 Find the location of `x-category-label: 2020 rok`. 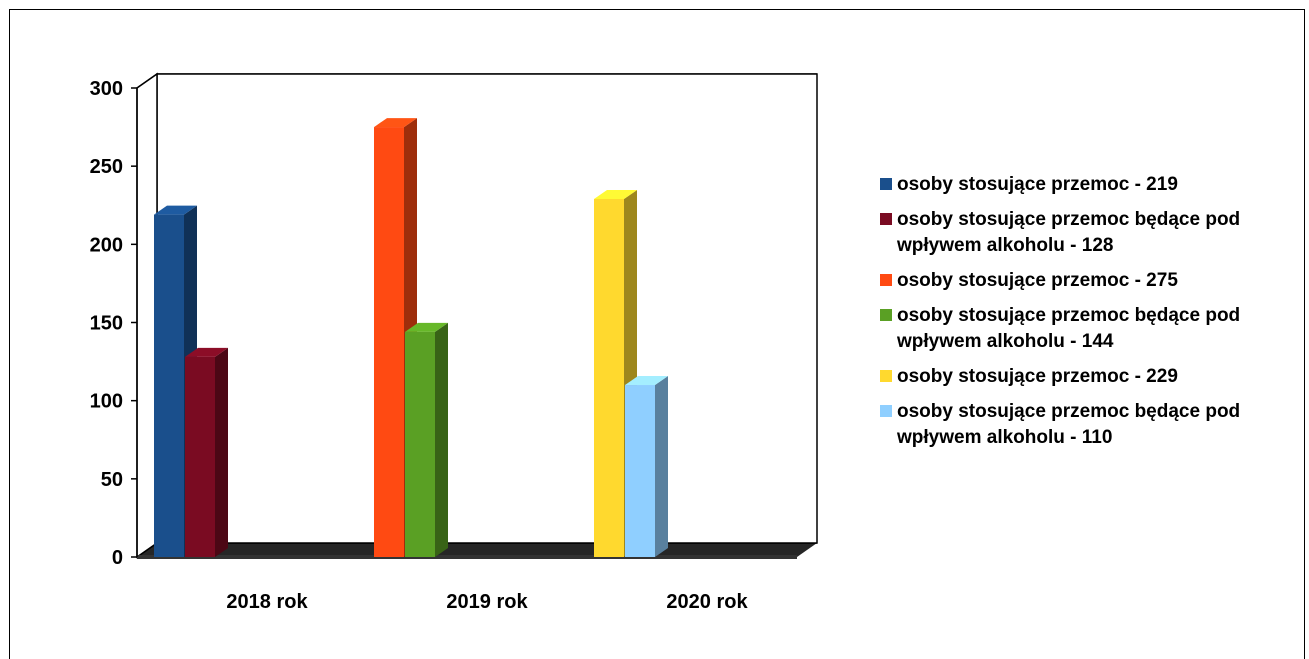

x-category-label: 2020 rok is located at coordinates (707, 602).